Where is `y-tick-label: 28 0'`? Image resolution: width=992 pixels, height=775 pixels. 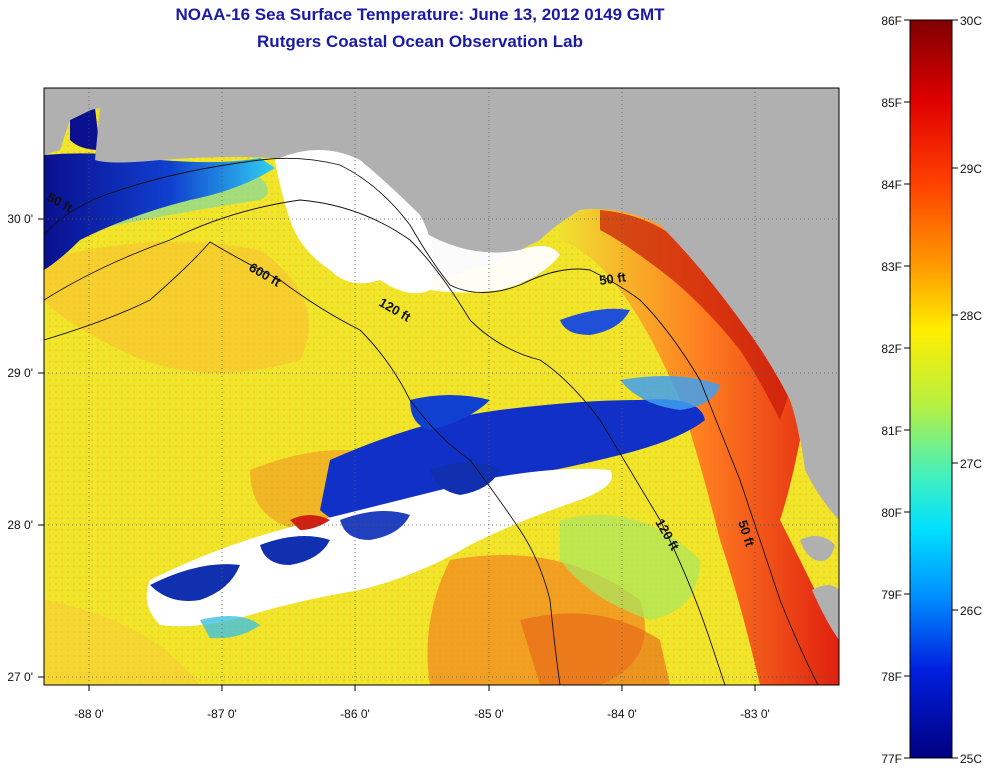 y-tick-label: 28 0' is located at coordinates (20, 525).